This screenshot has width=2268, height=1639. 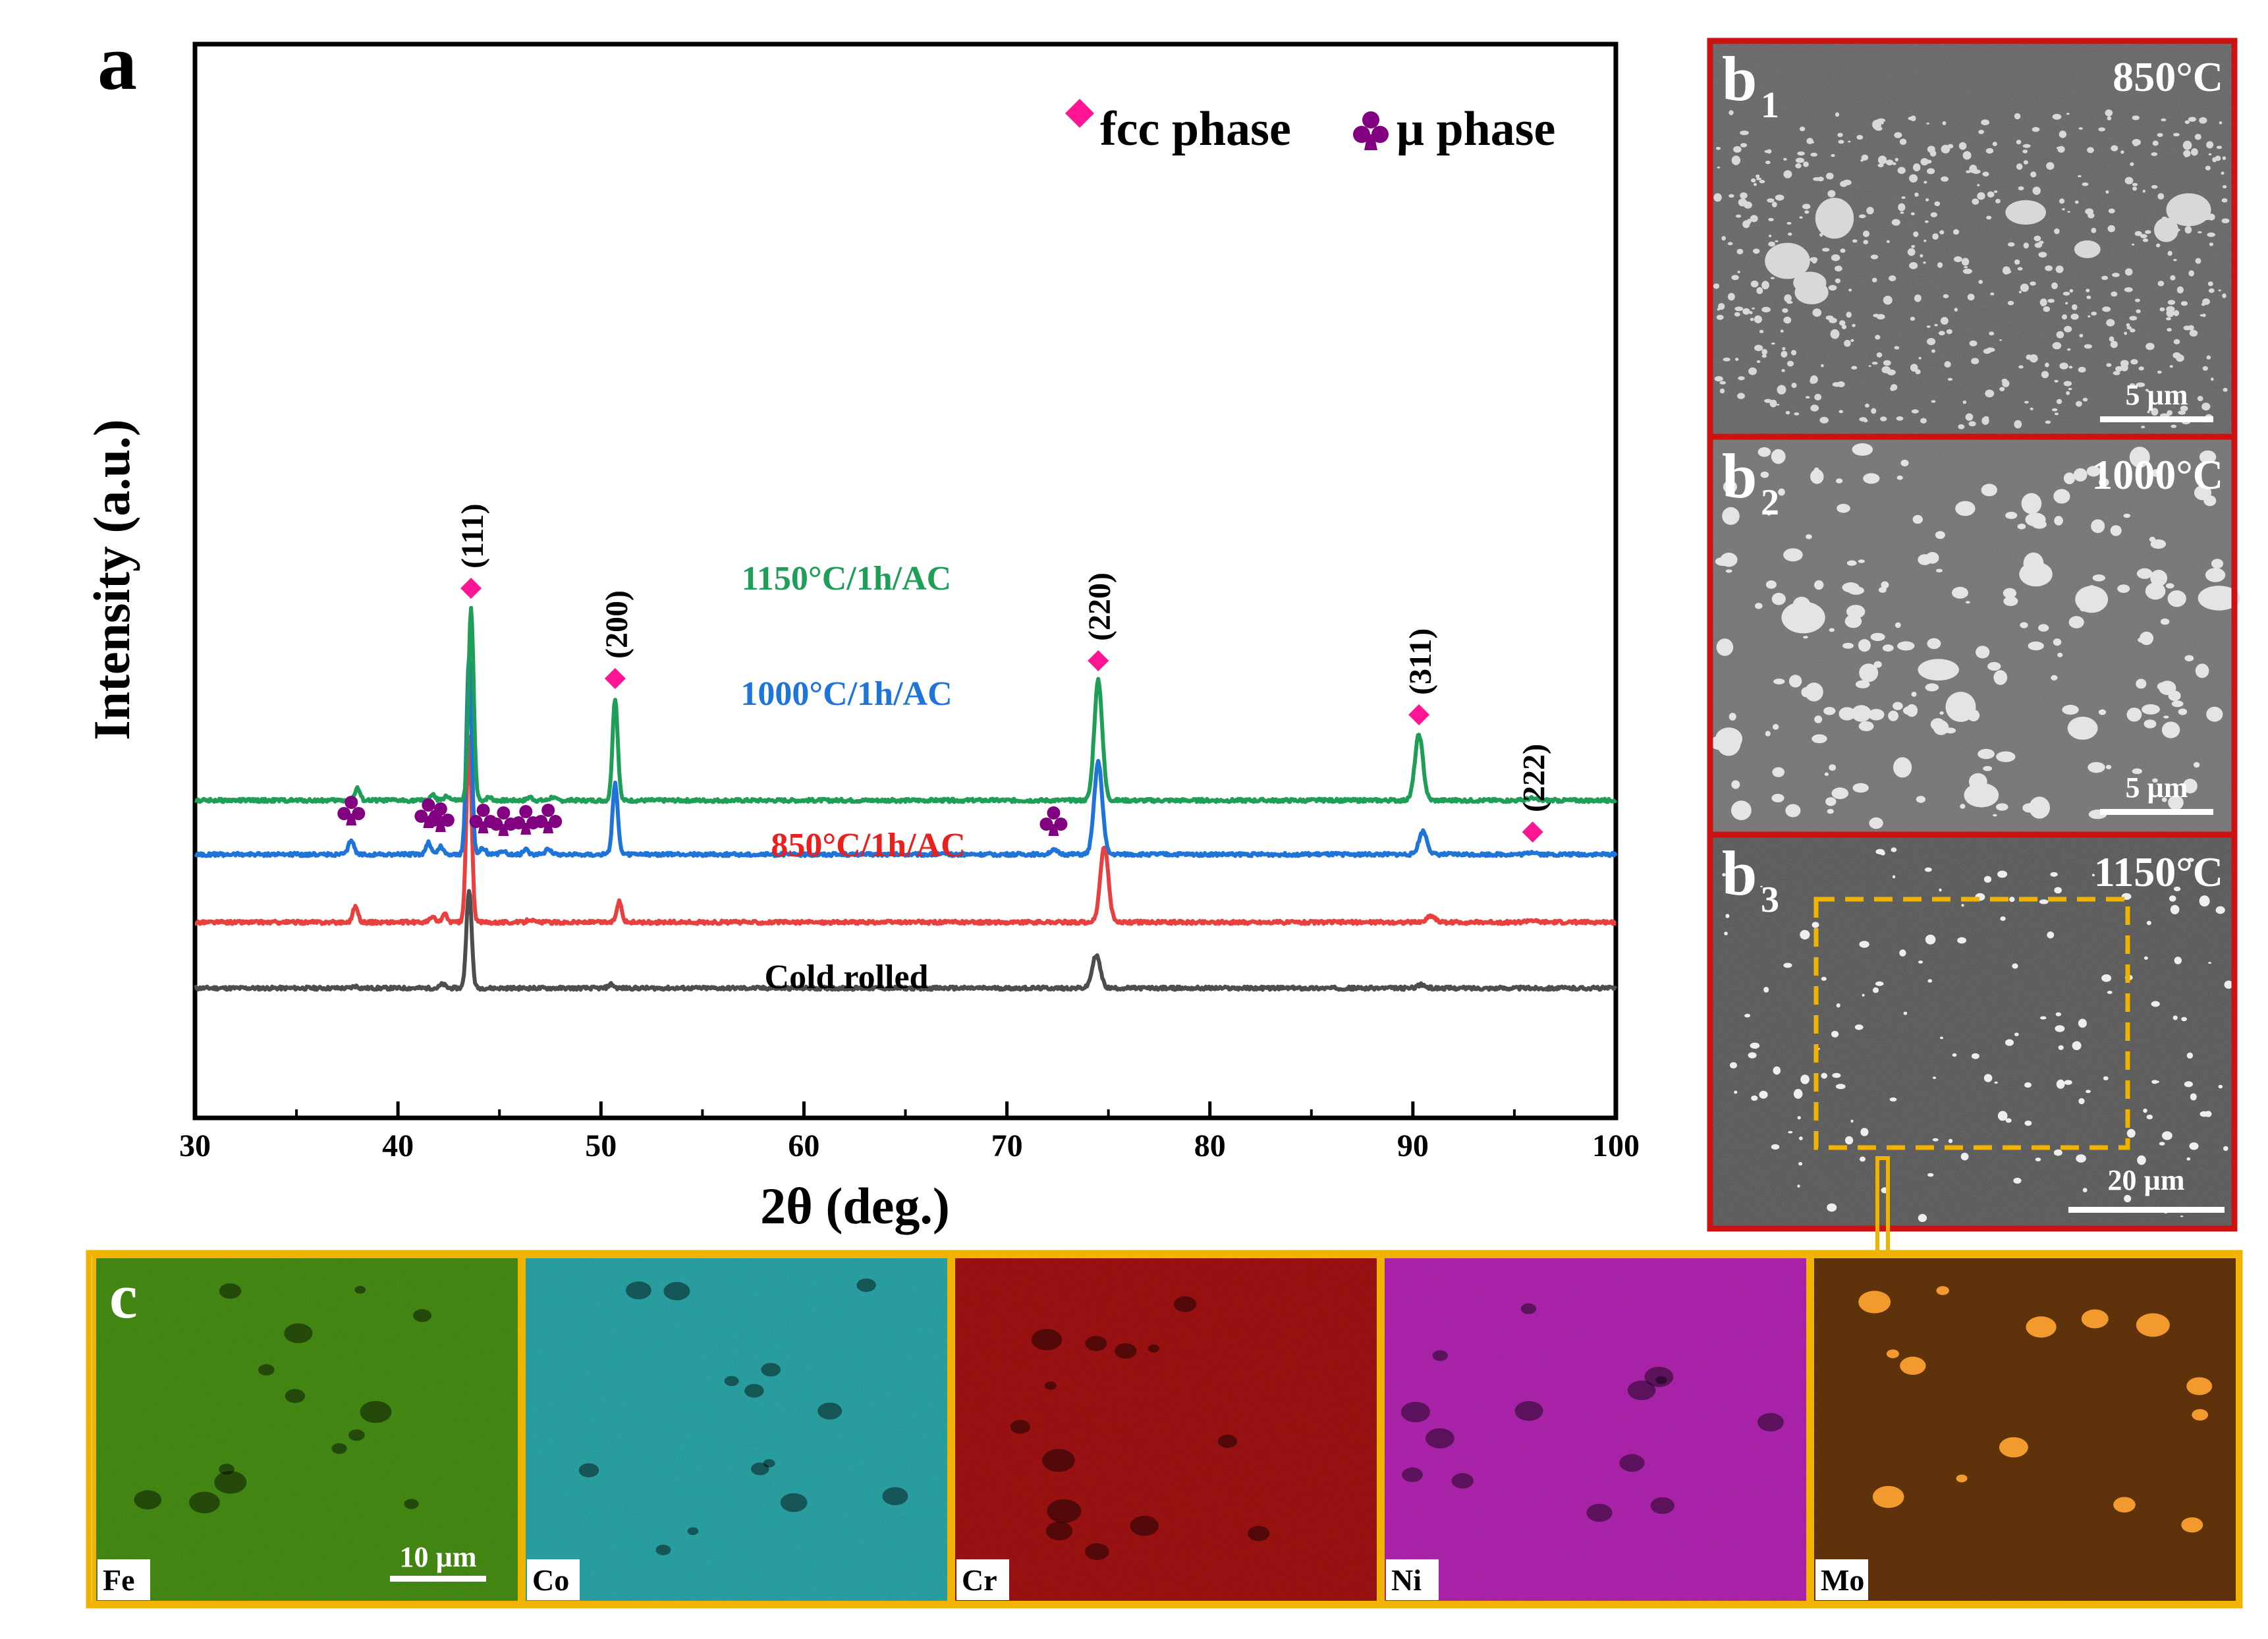 I want to click on hkl-label: (222), so click(x=1534, y=778).